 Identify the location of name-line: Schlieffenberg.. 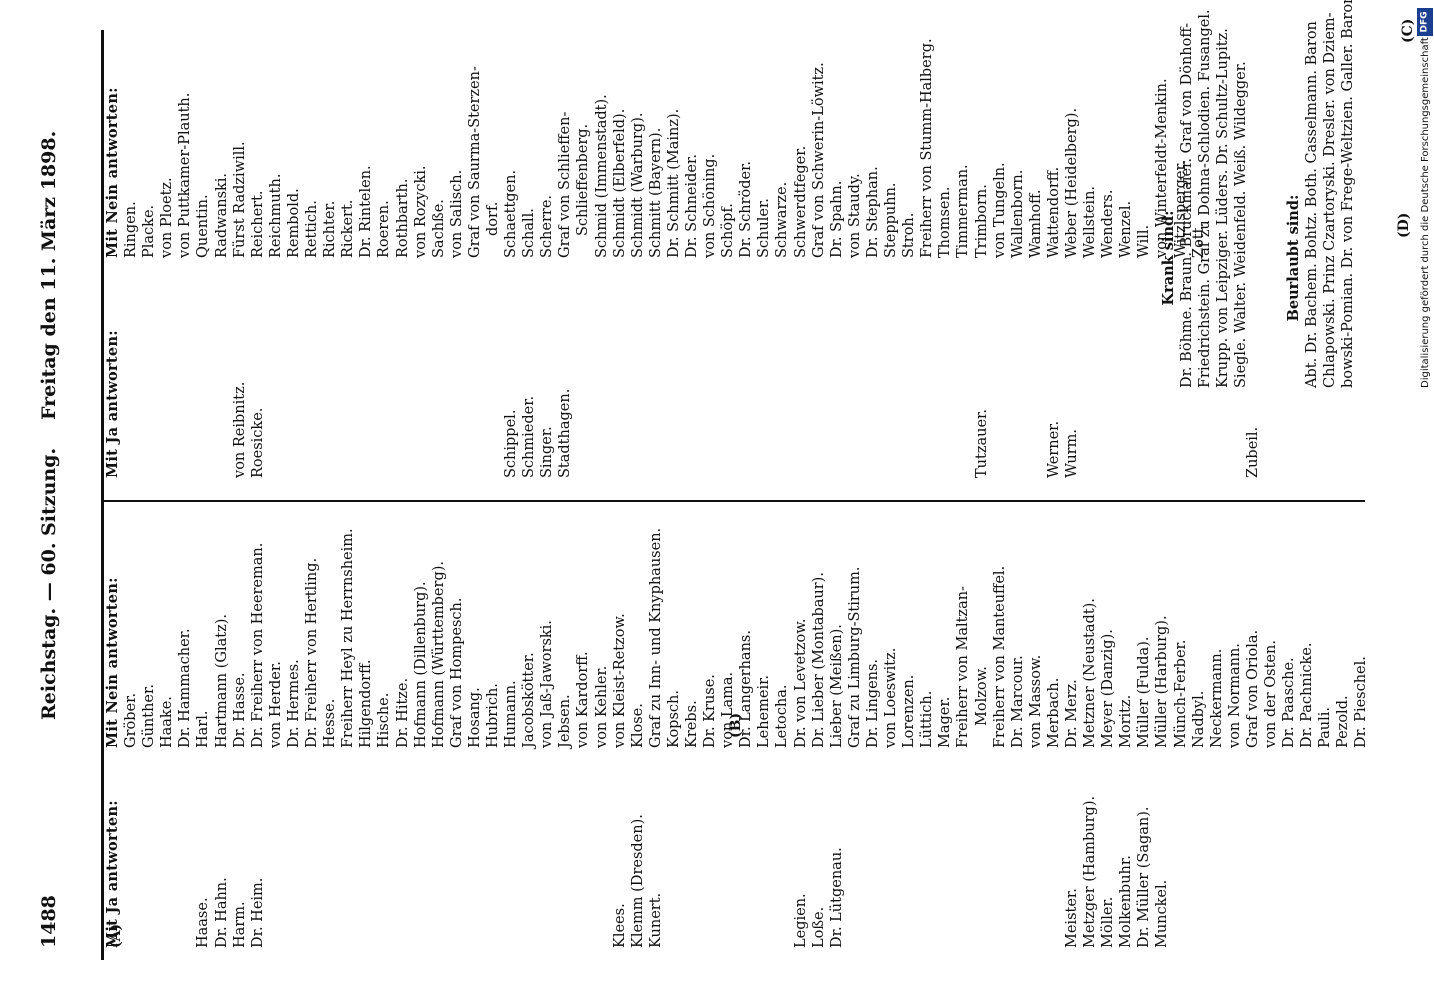
(583, 179).